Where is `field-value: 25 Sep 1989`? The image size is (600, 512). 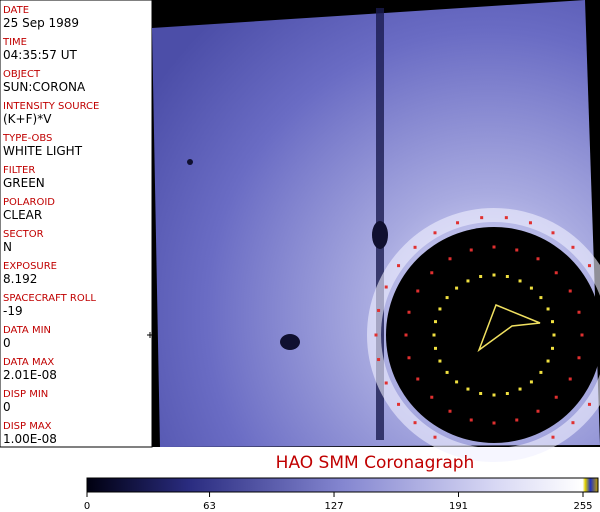
field-value: 25 Sep 1989 is located at coordinates (41, 23).